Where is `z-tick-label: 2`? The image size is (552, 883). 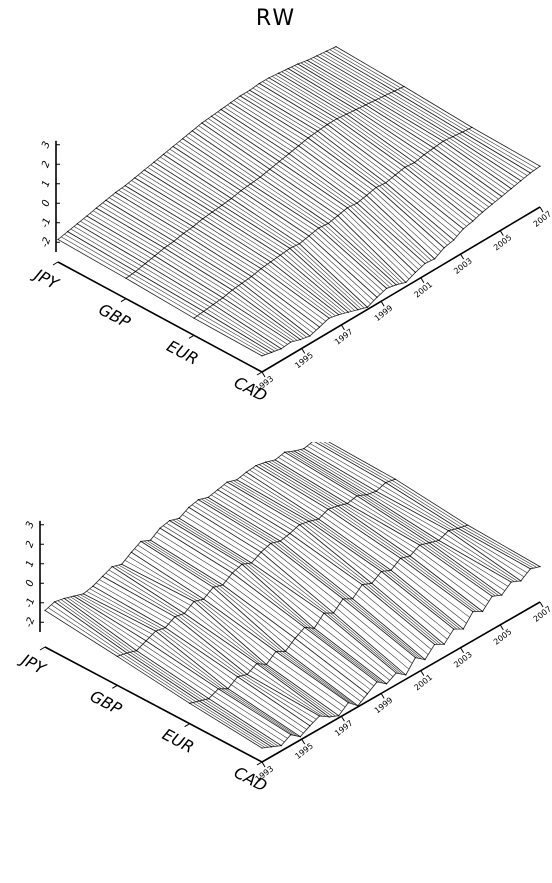
z-tick-label: 2 is located at coordinates (46, 165).